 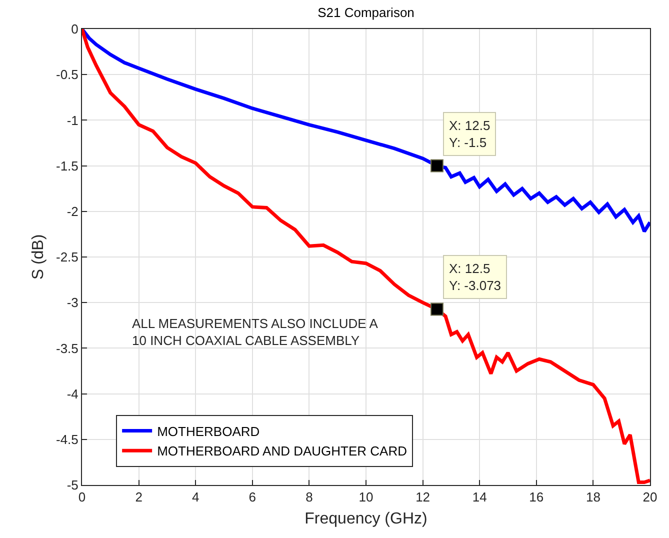 What do you see at coordinates (469, 134) in the screenshot?
I see `annotation: X: 12.5 Y: -1.5` at bounding box center [469, 134].